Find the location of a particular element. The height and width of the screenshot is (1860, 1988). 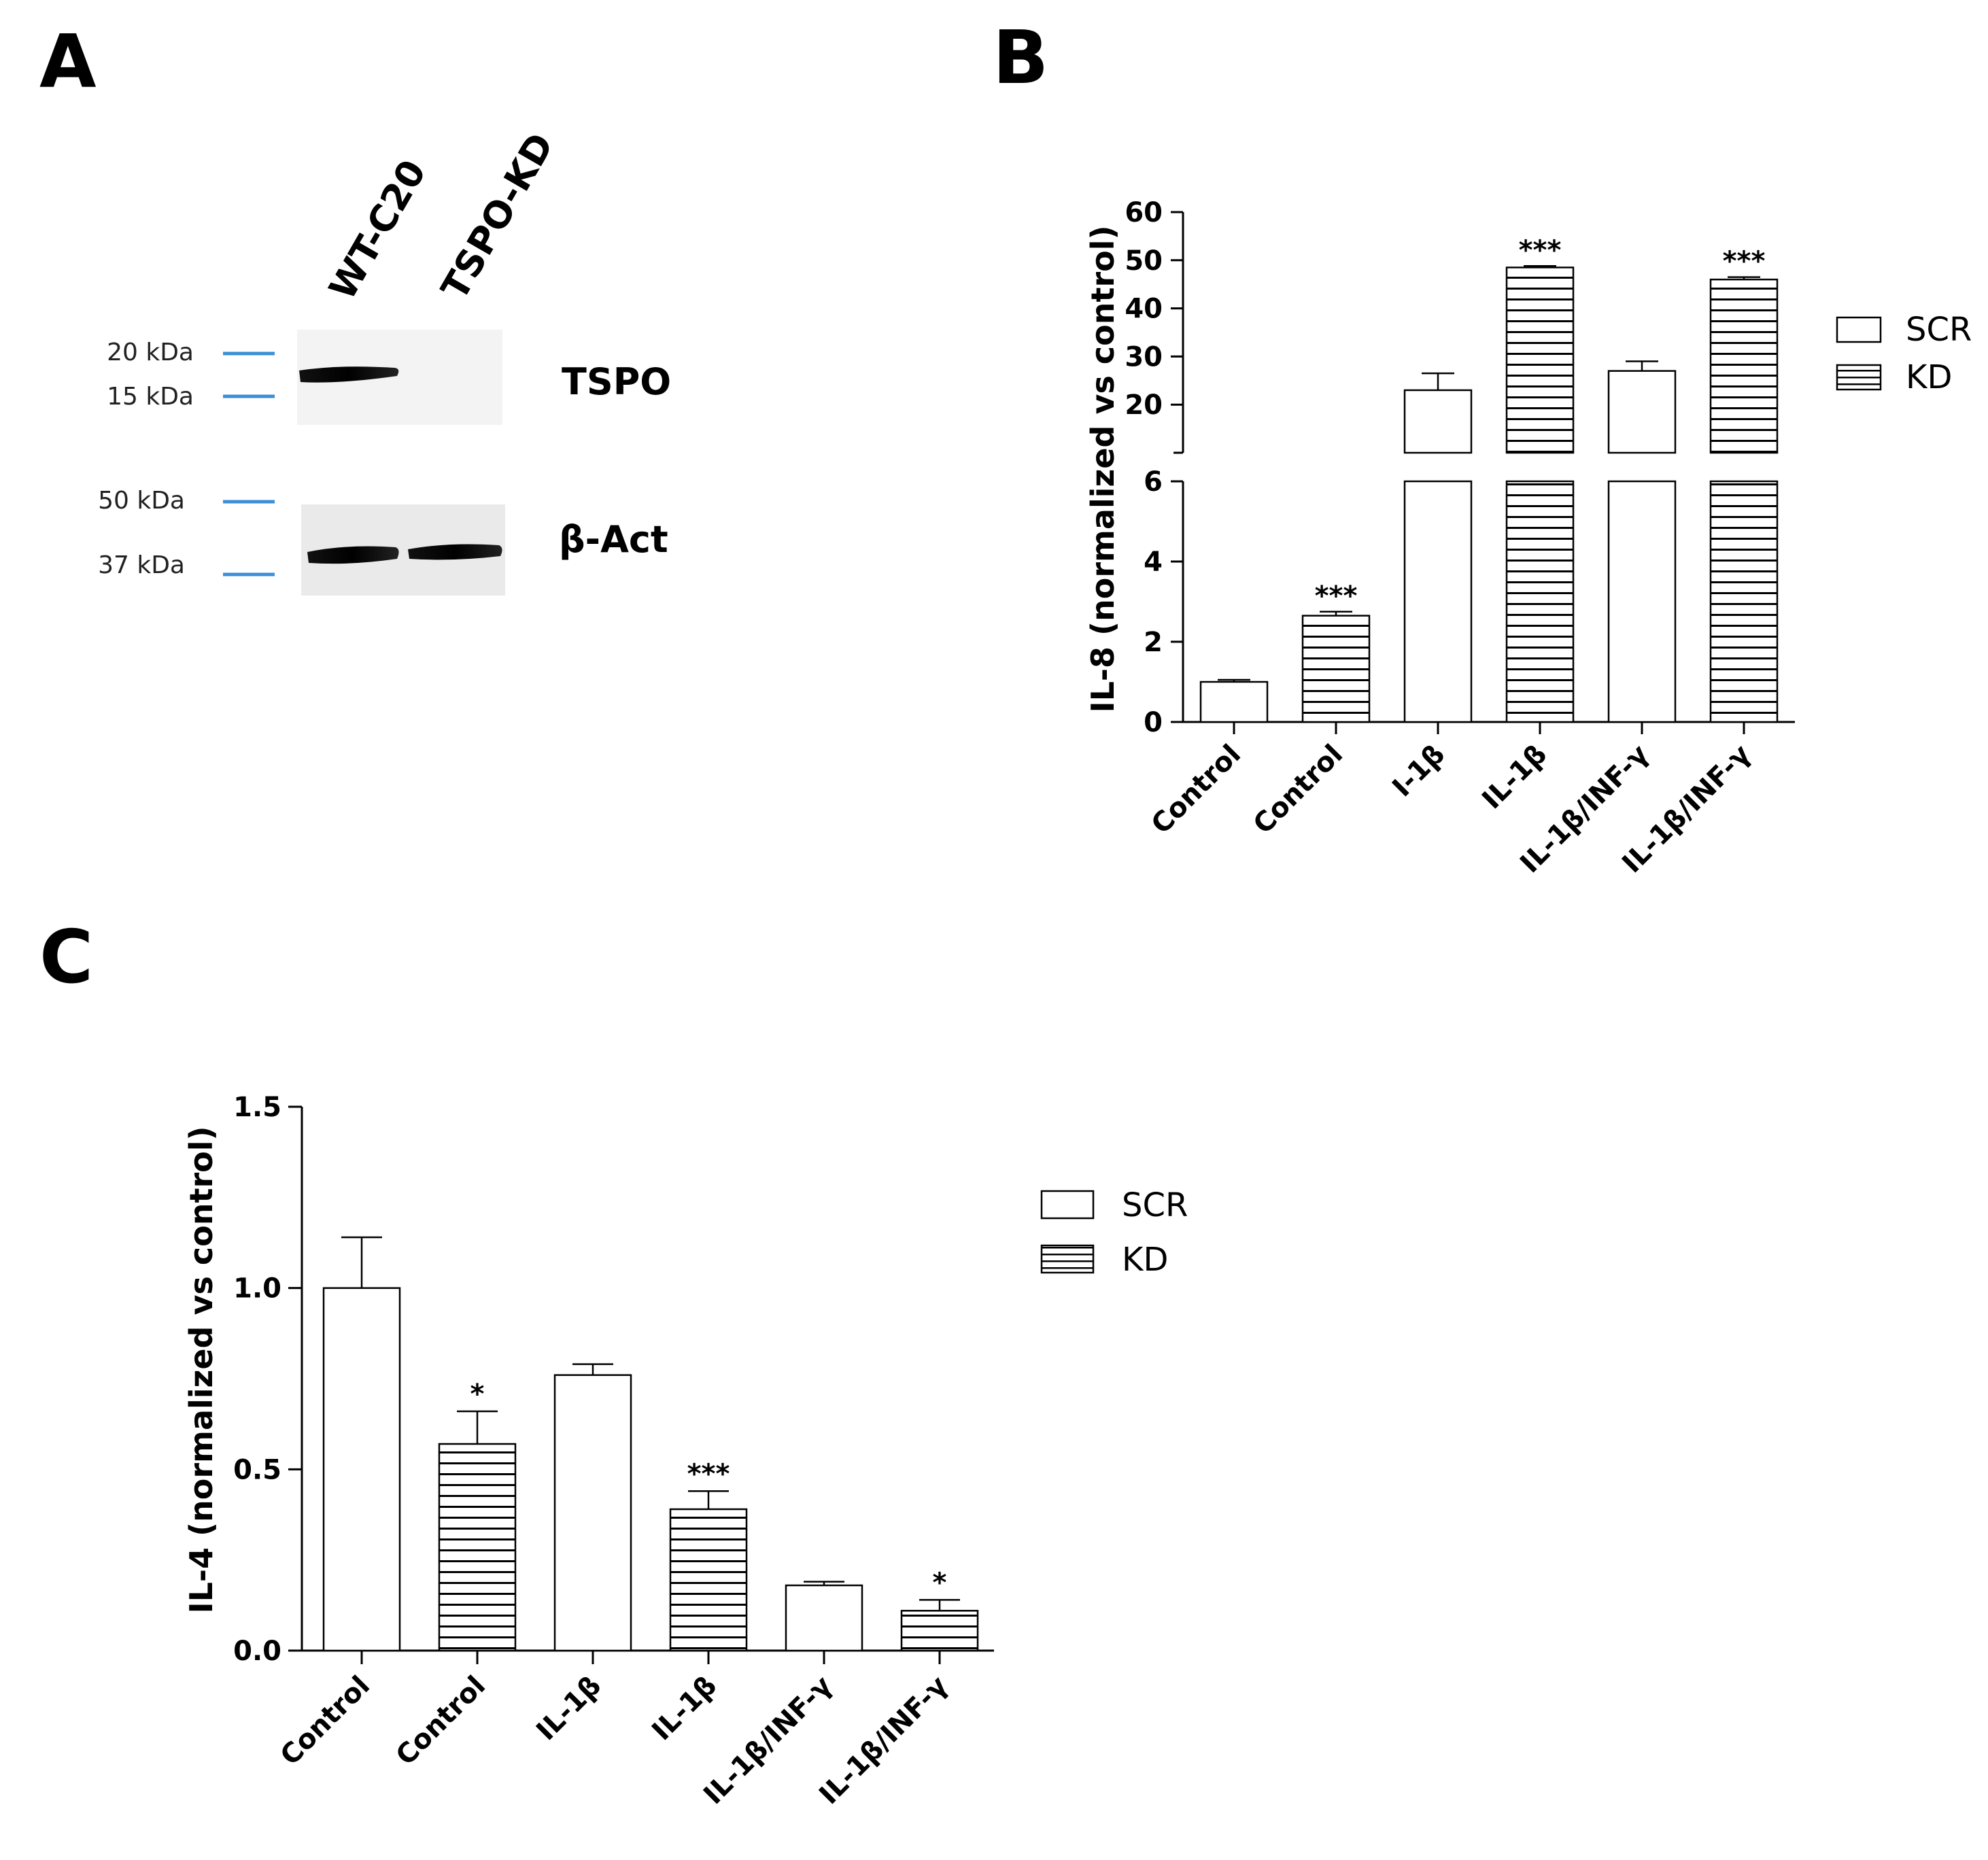

actin-blot is located at coordinates (403, 550).